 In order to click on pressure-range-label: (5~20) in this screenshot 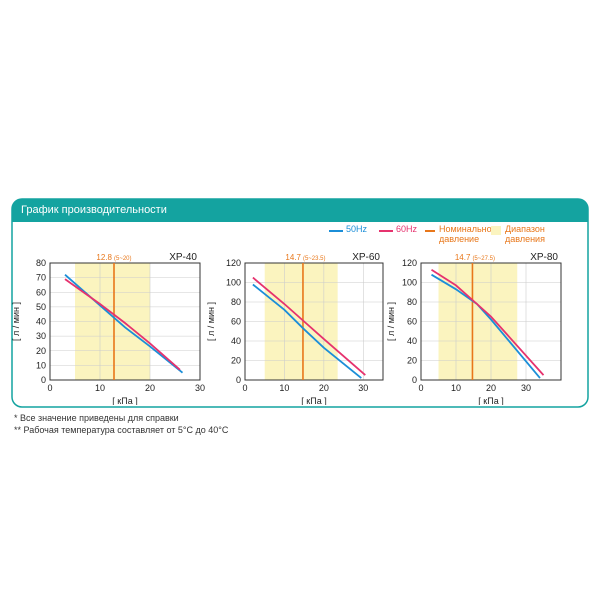, I will do `click(123, 259)`.